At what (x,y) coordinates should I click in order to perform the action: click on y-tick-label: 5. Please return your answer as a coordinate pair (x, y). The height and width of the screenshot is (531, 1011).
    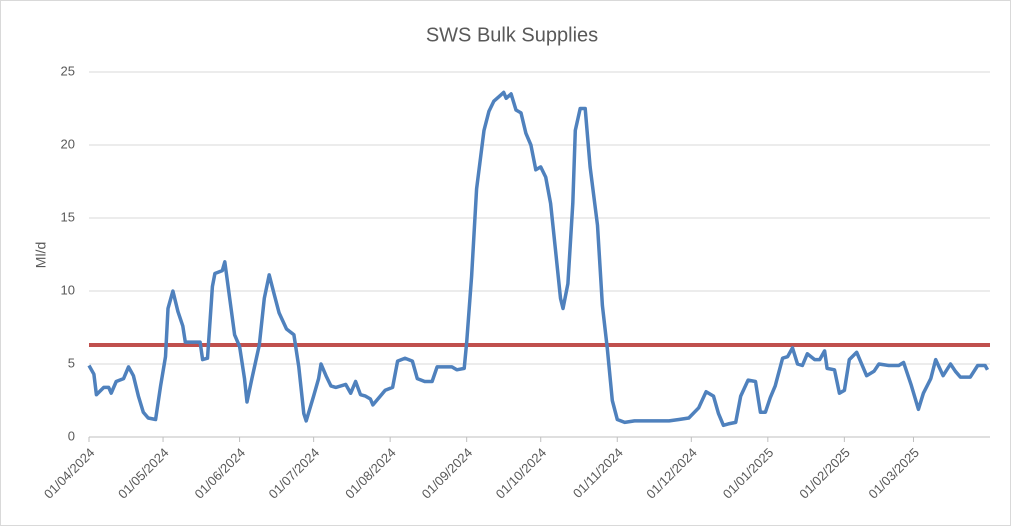
    Looking at the image, I should click on (71, 362).